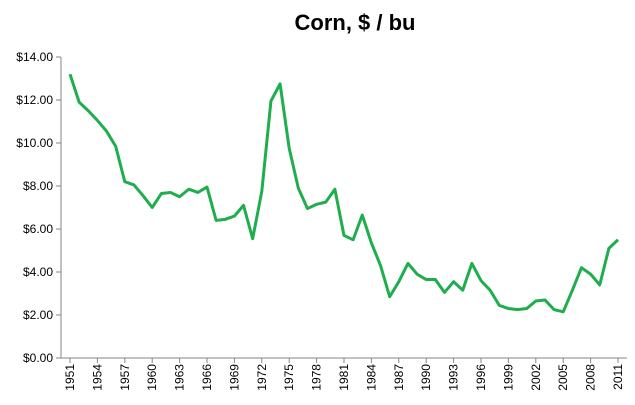 The image size is (635, 405). What do you see at coordinates (454, 377) in the screenshot?
I see `x-tick-label: 1993` at bounding box center [454, 377].